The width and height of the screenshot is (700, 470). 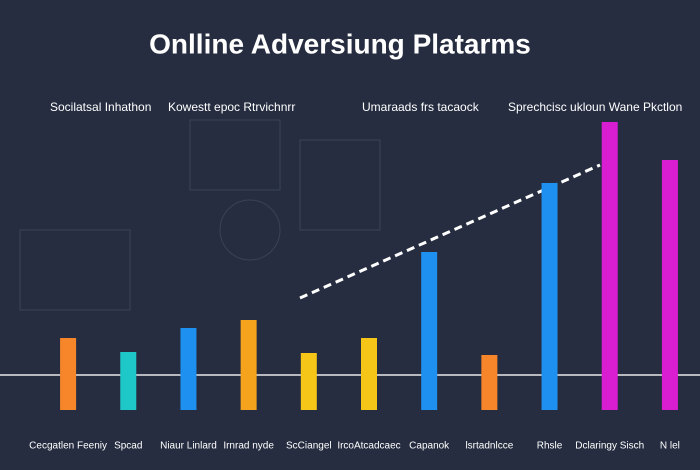 What do you see at coordinates (188, 446) in the screenshot?
I see `x-tick-label: Niaur Linlard` at bounding box center [188, 446].